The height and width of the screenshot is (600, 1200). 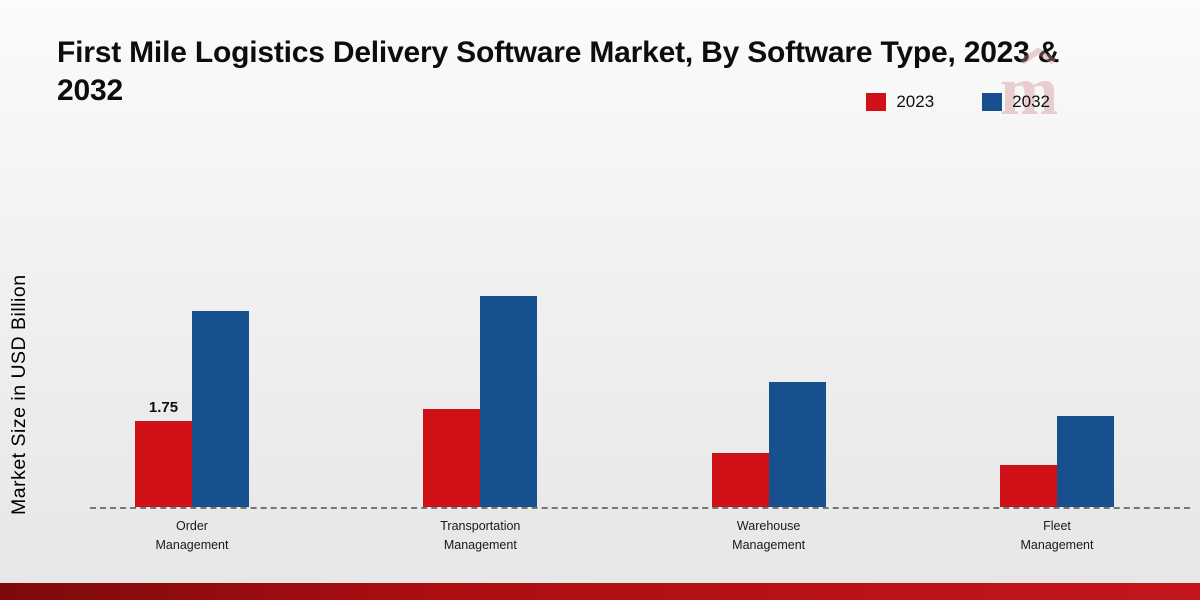 What do you see at coordinates (480, 536) in the screenshot?
I see `category-label: Transportation Management` at bounding box center [480, 536].